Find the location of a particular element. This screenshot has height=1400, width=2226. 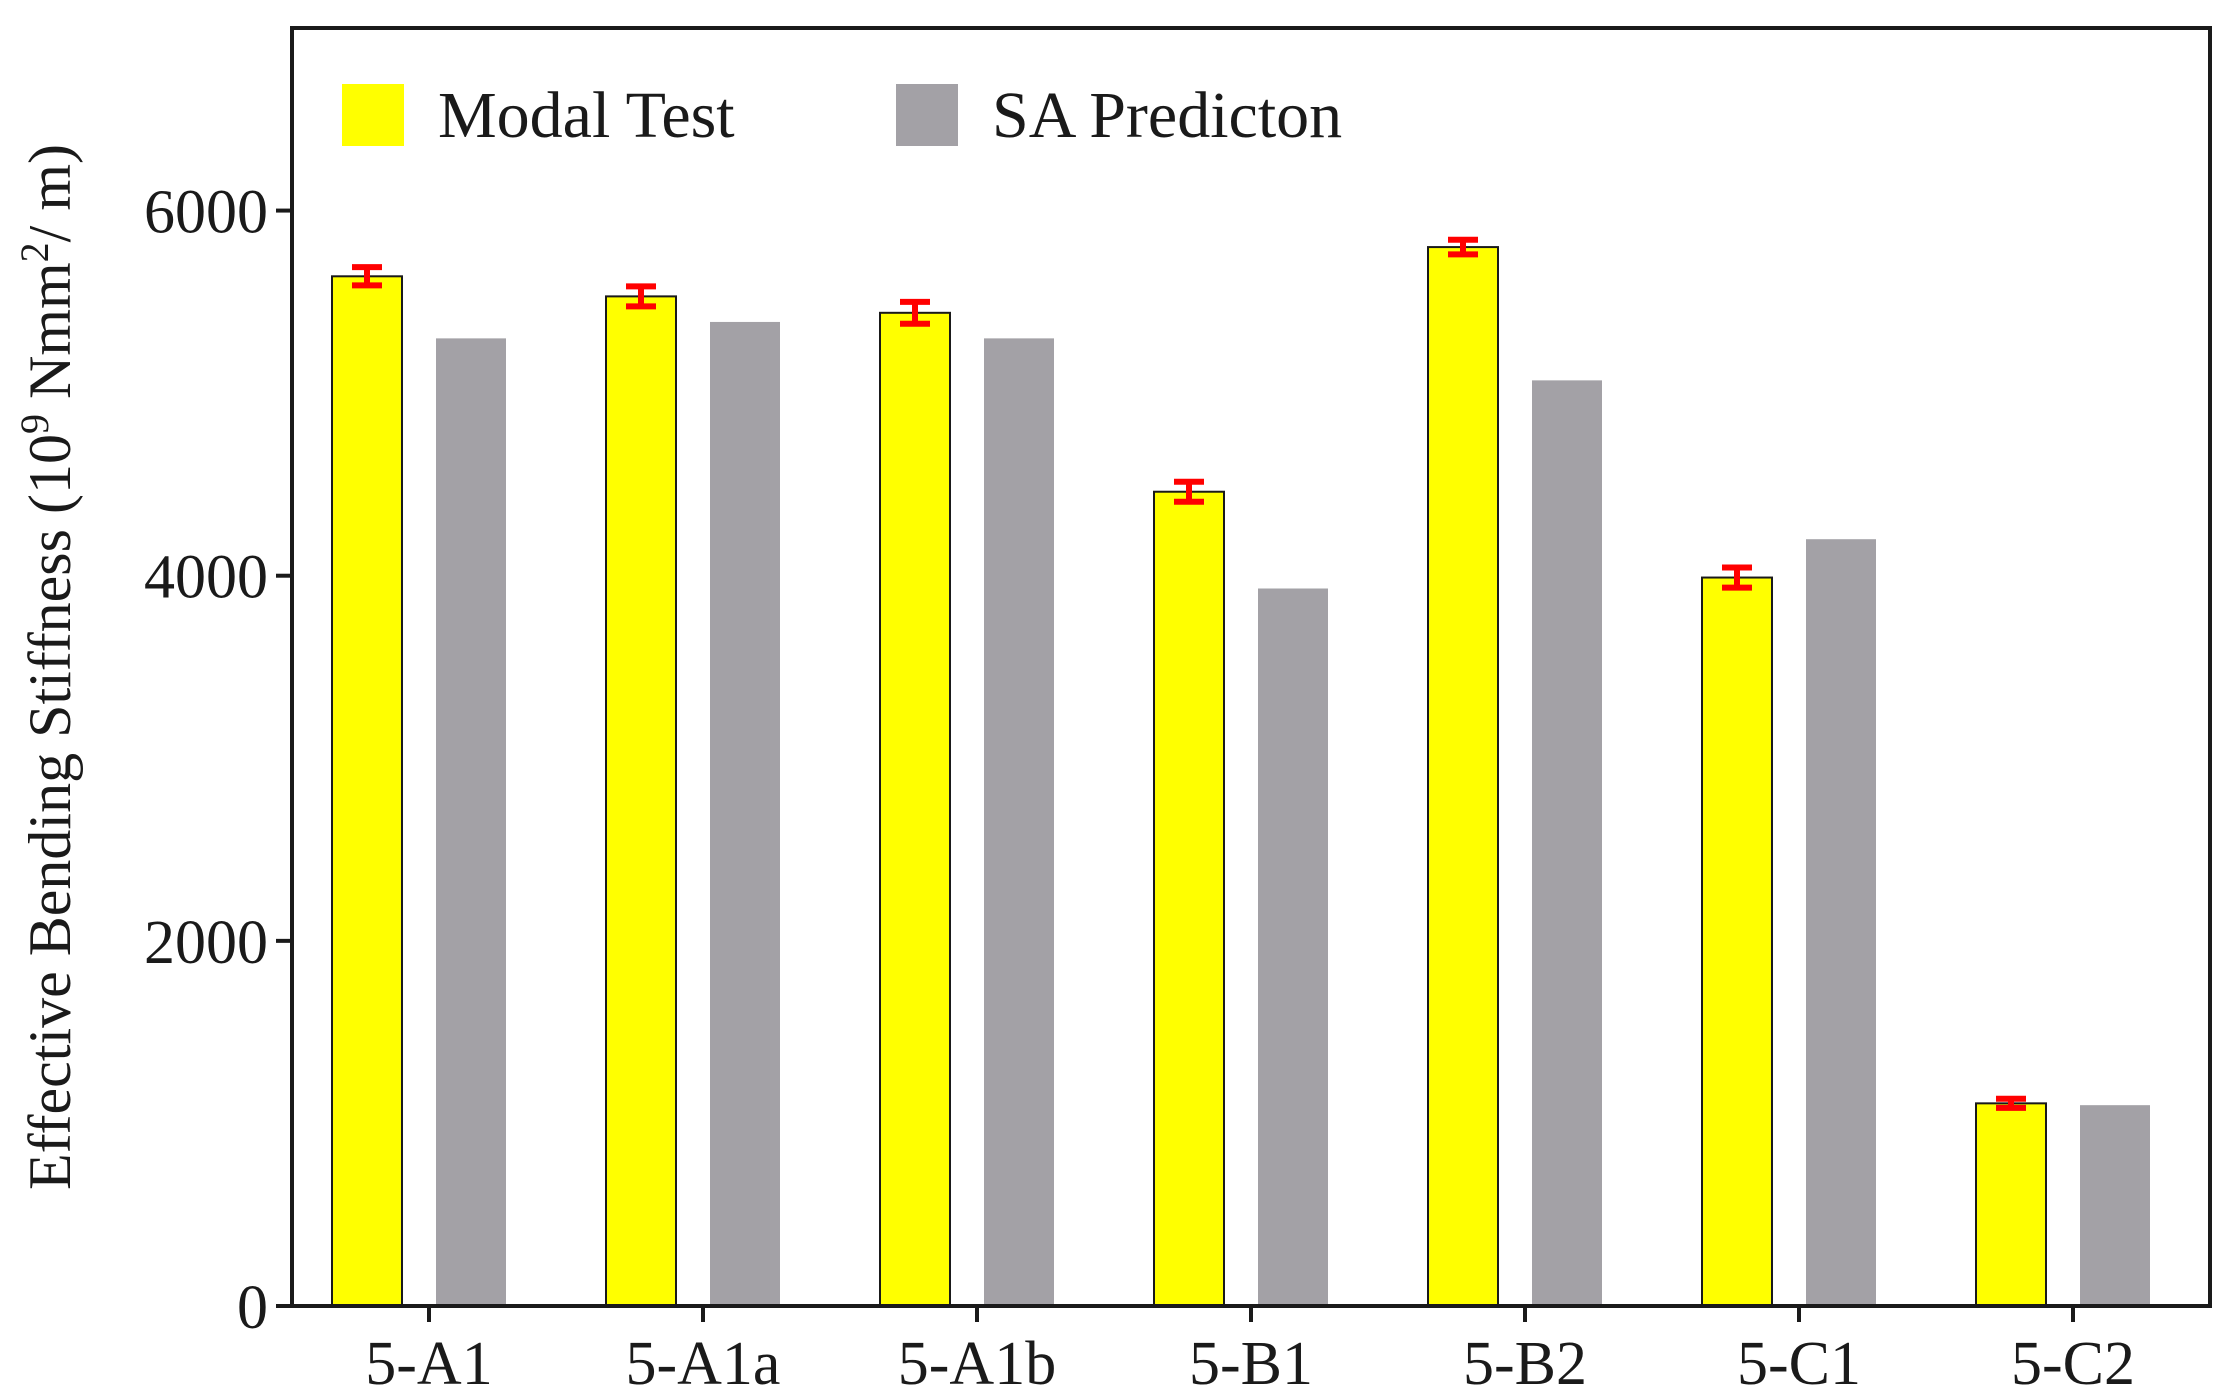

x-axis: 5-A1 5-A1a 5-A1b 5-B1 5-B2 5-C1 5-C2 is located at coordinates (1250, 1352).